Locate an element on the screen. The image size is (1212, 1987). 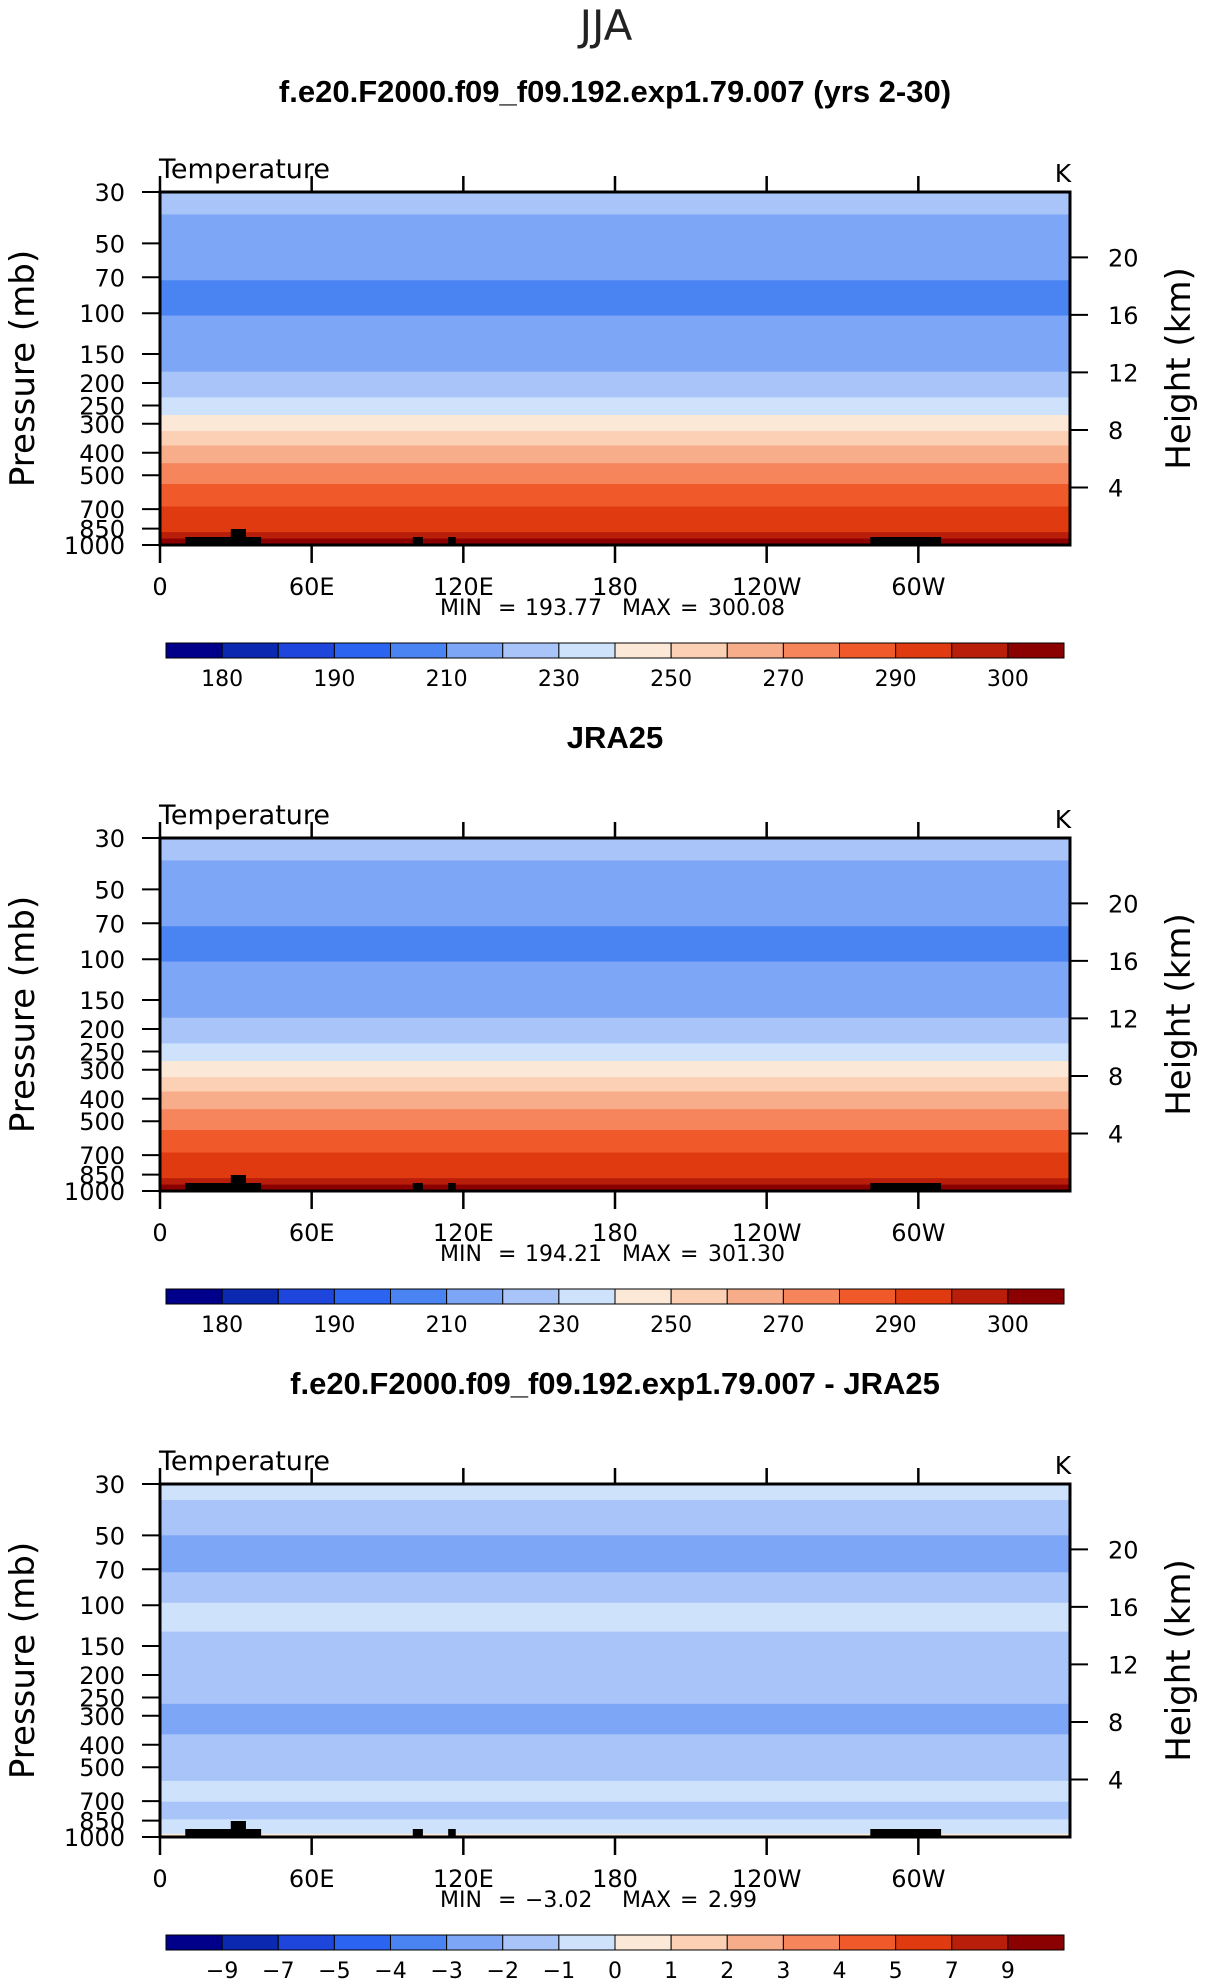
colorbar-tick-label: 3 is located at coordinates (783, 1971).